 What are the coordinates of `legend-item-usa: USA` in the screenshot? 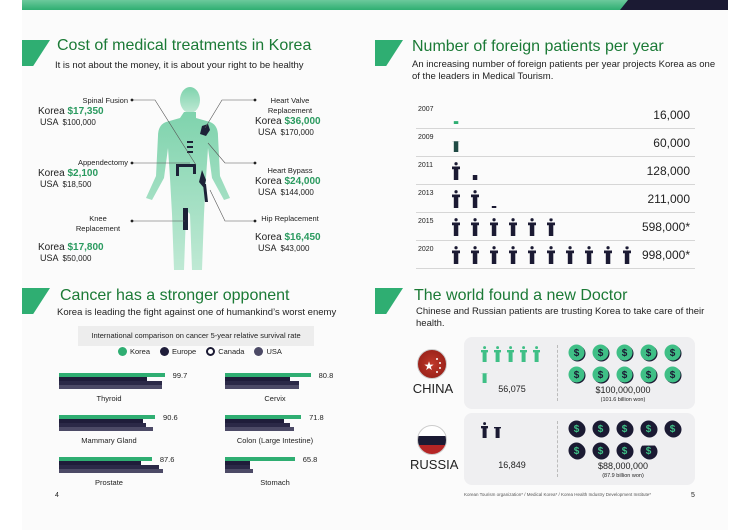 It's located at (268, 351).